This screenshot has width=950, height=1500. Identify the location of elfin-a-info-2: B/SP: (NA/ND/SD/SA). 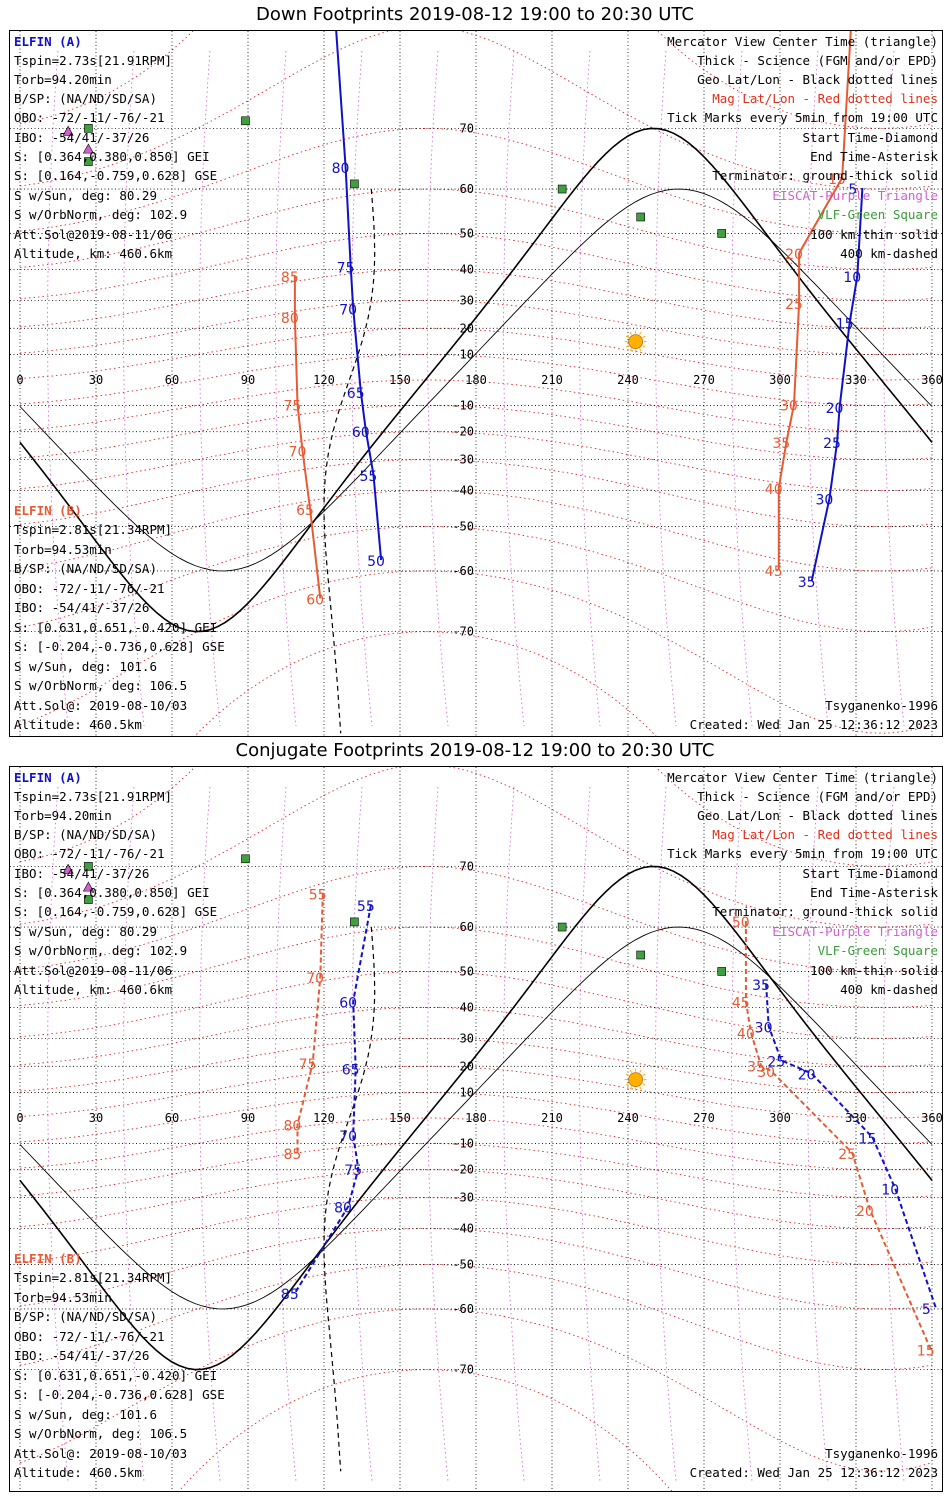
(85, 834).